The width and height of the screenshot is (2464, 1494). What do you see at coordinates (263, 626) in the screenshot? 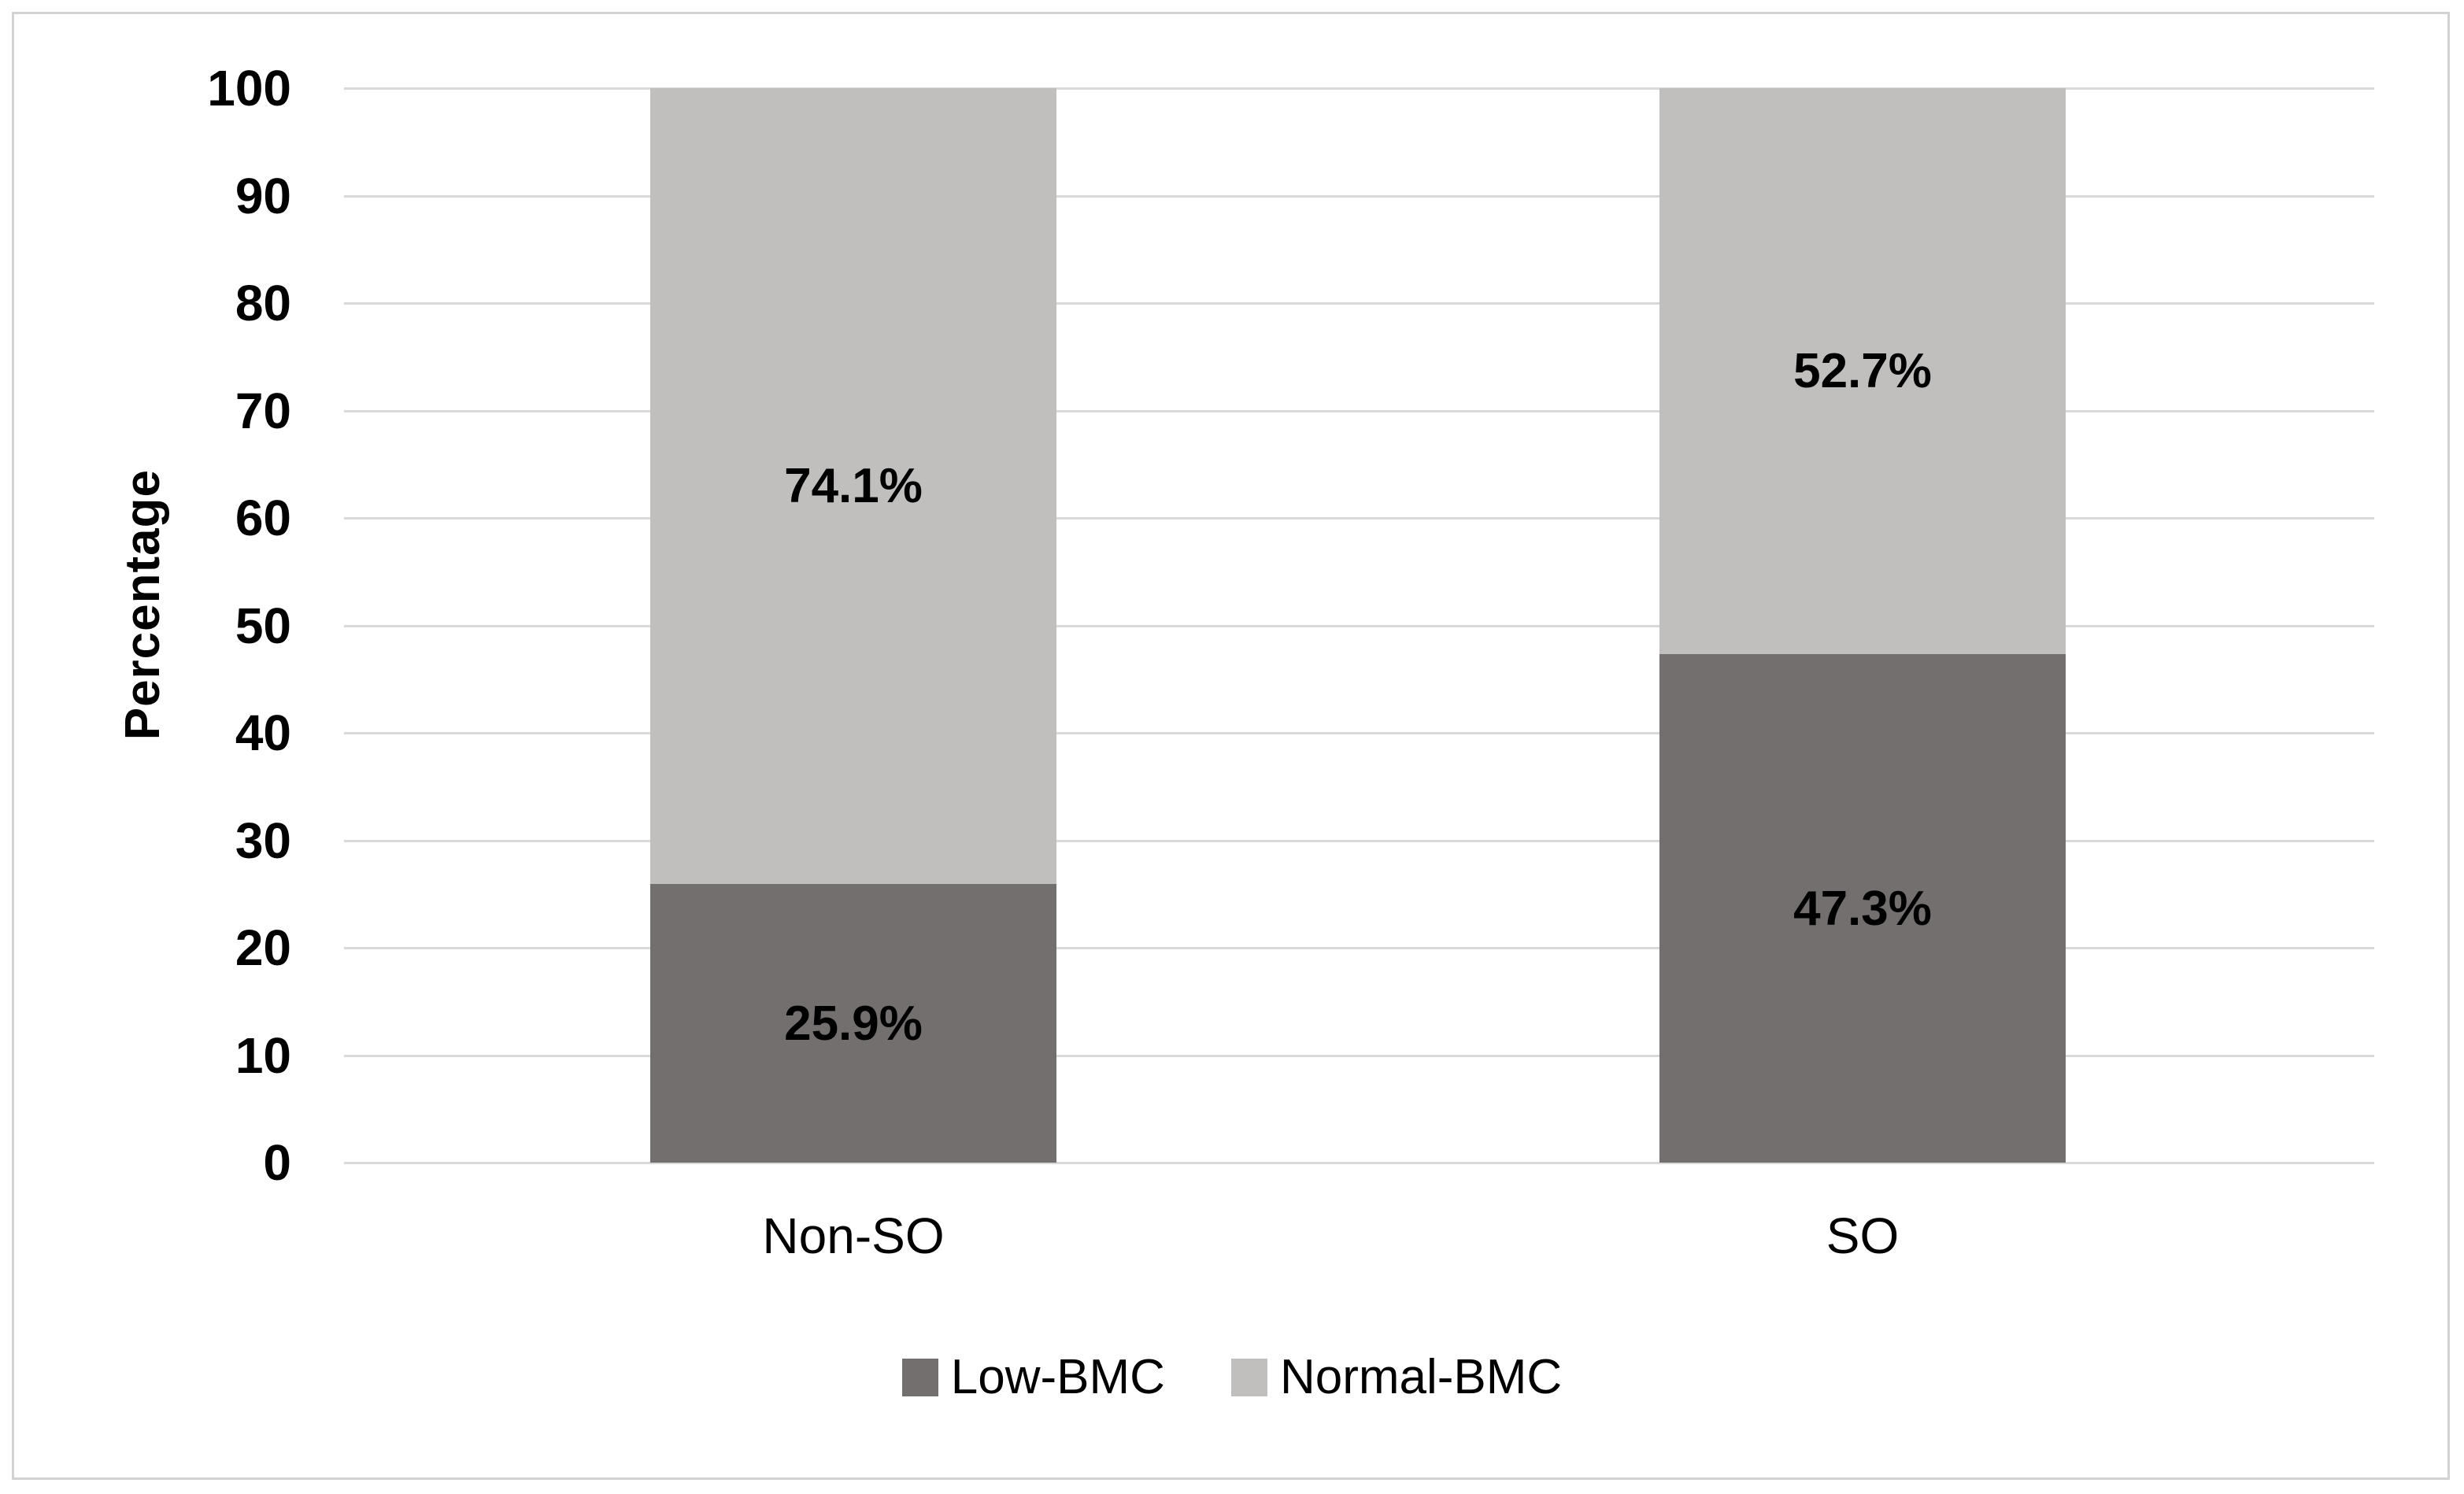
I see `y-tick-label-50: 50` at bounding box center [263, 626].